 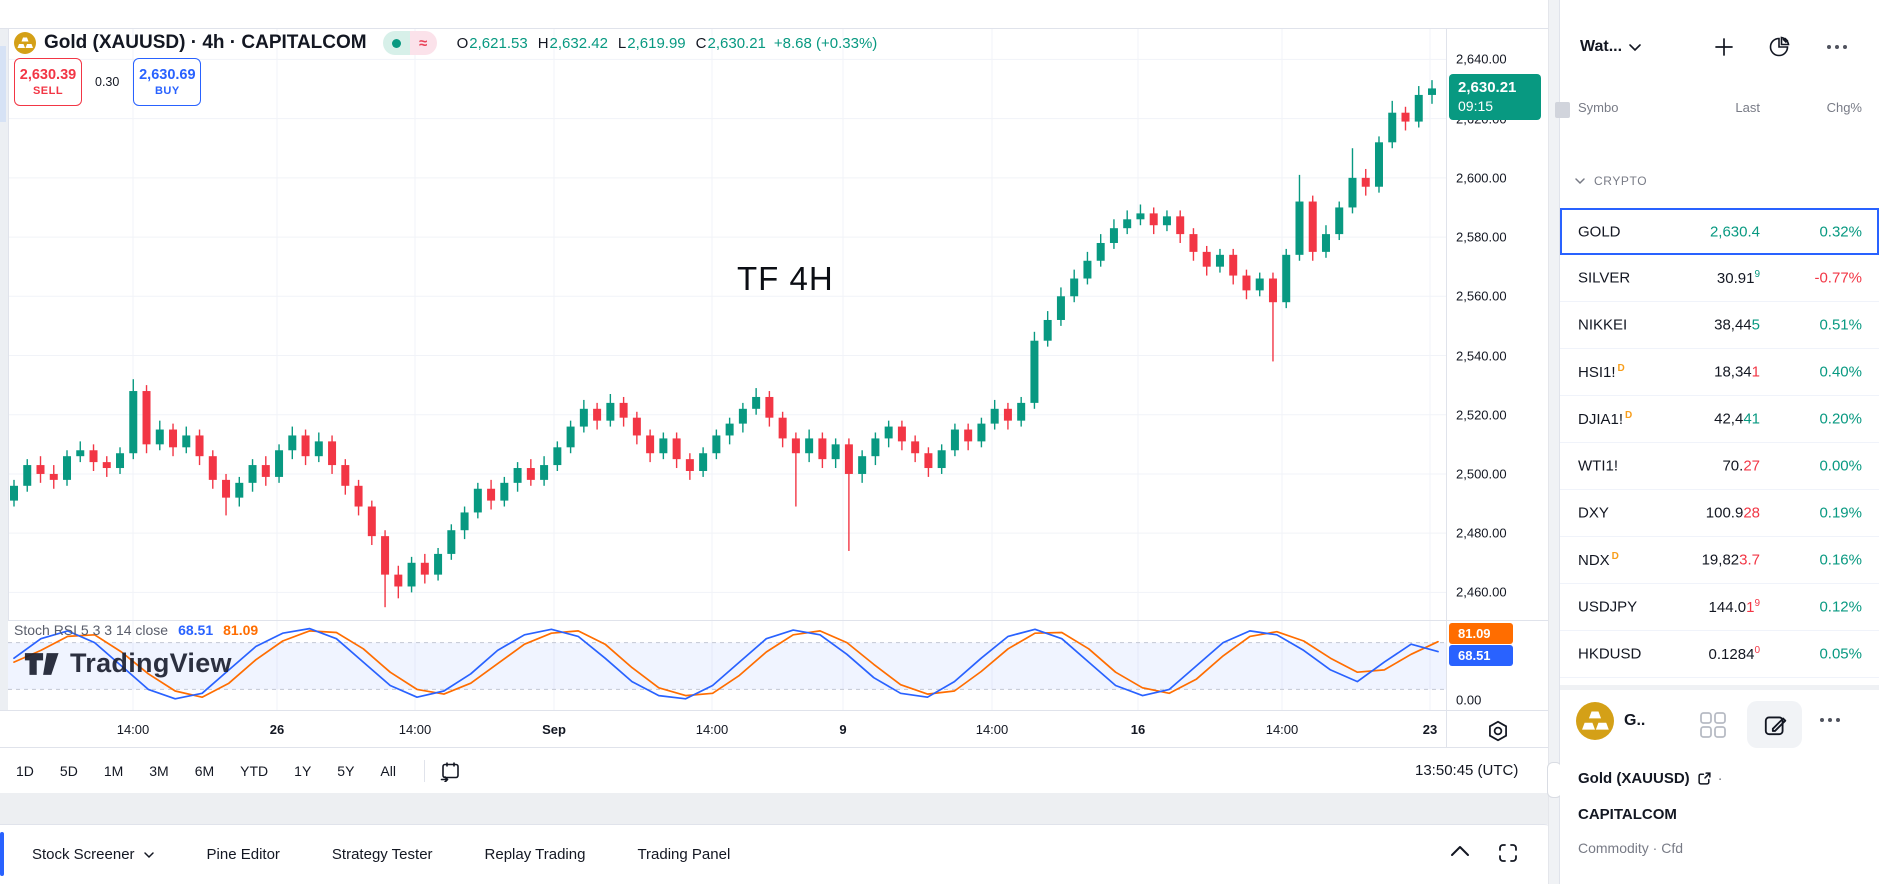 I want to click on layout-grid-icon, so click(x=1713, y=725).